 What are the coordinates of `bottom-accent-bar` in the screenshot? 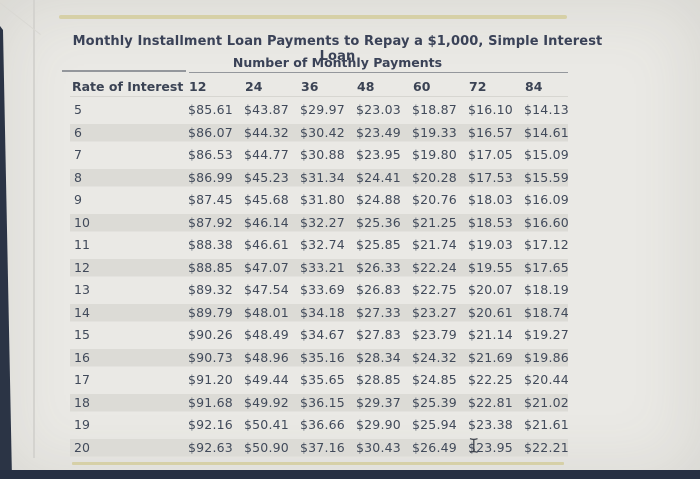 It's located at (318, 463).